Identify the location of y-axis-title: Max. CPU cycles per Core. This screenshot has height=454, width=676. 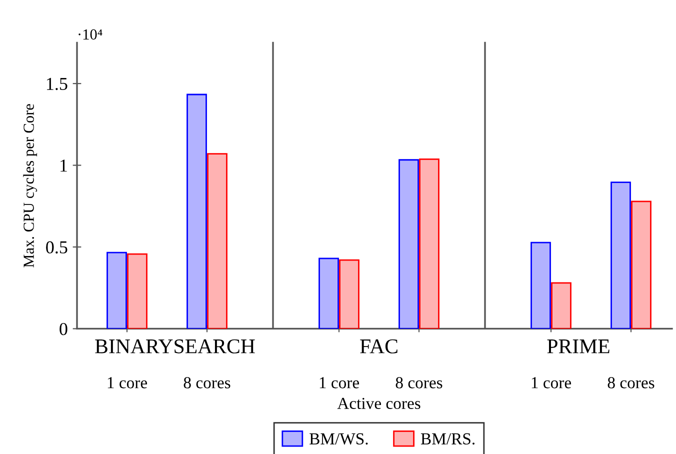
(30, 186).